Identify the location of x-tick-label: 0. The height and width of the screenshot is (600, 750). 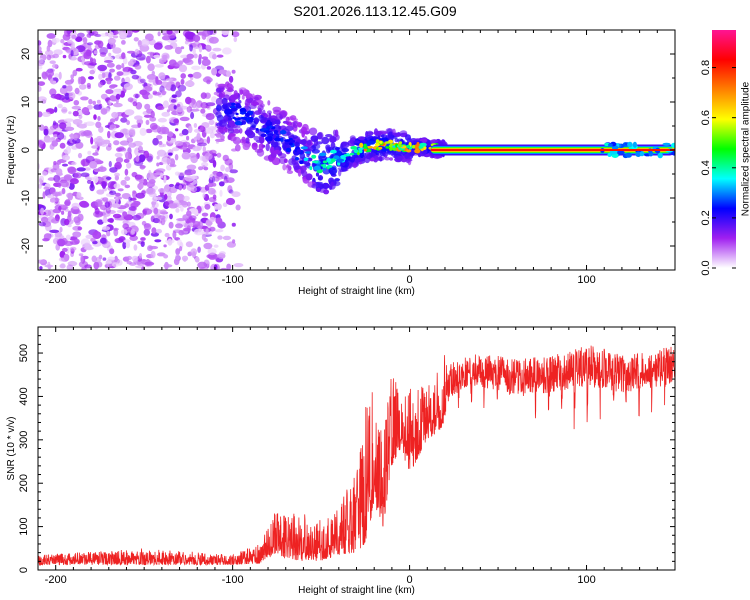
(410, 280).